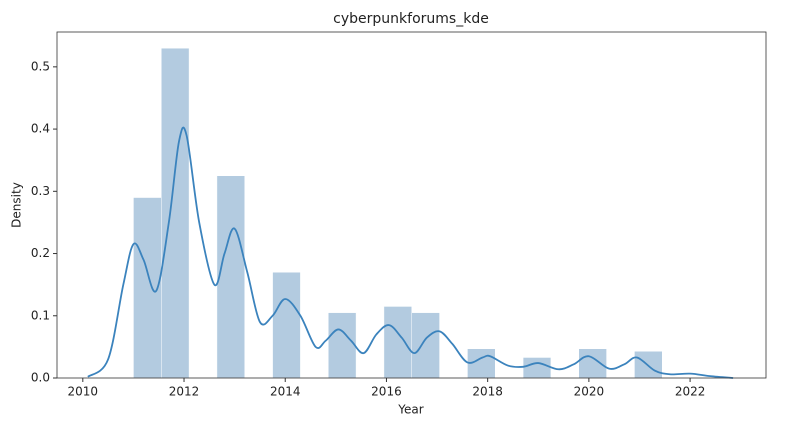 This screenshot has width=792, height=425. What do you see at coordinates (690, 392) in the screenshot?
I see `x-tick-label: 2022` at bounding box center [690, 392].